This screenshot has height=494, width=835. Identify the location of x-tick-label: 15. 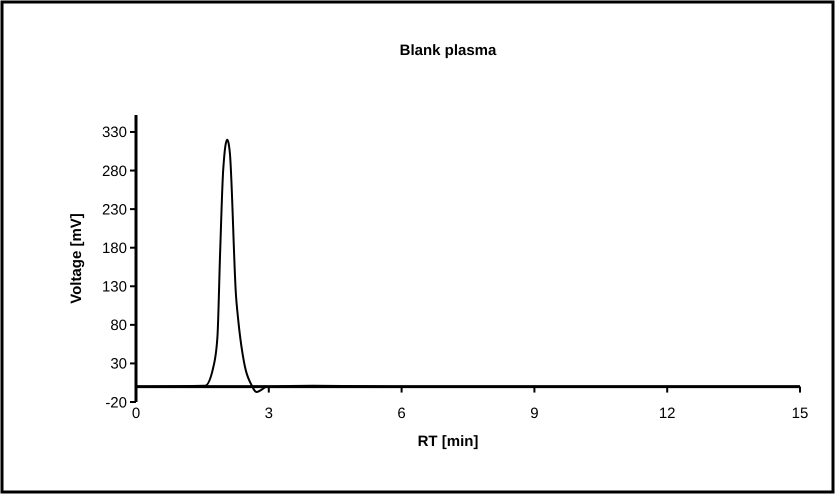
(800, 413).